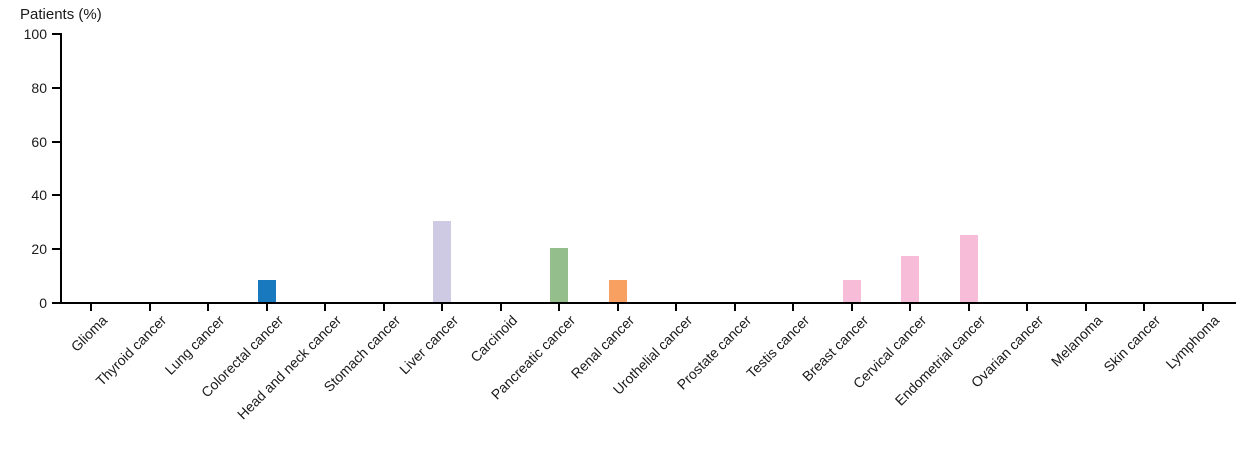 The width and height of the screenshot is (1253, 455). I want to click on x-axis-line, so click(648, 303).